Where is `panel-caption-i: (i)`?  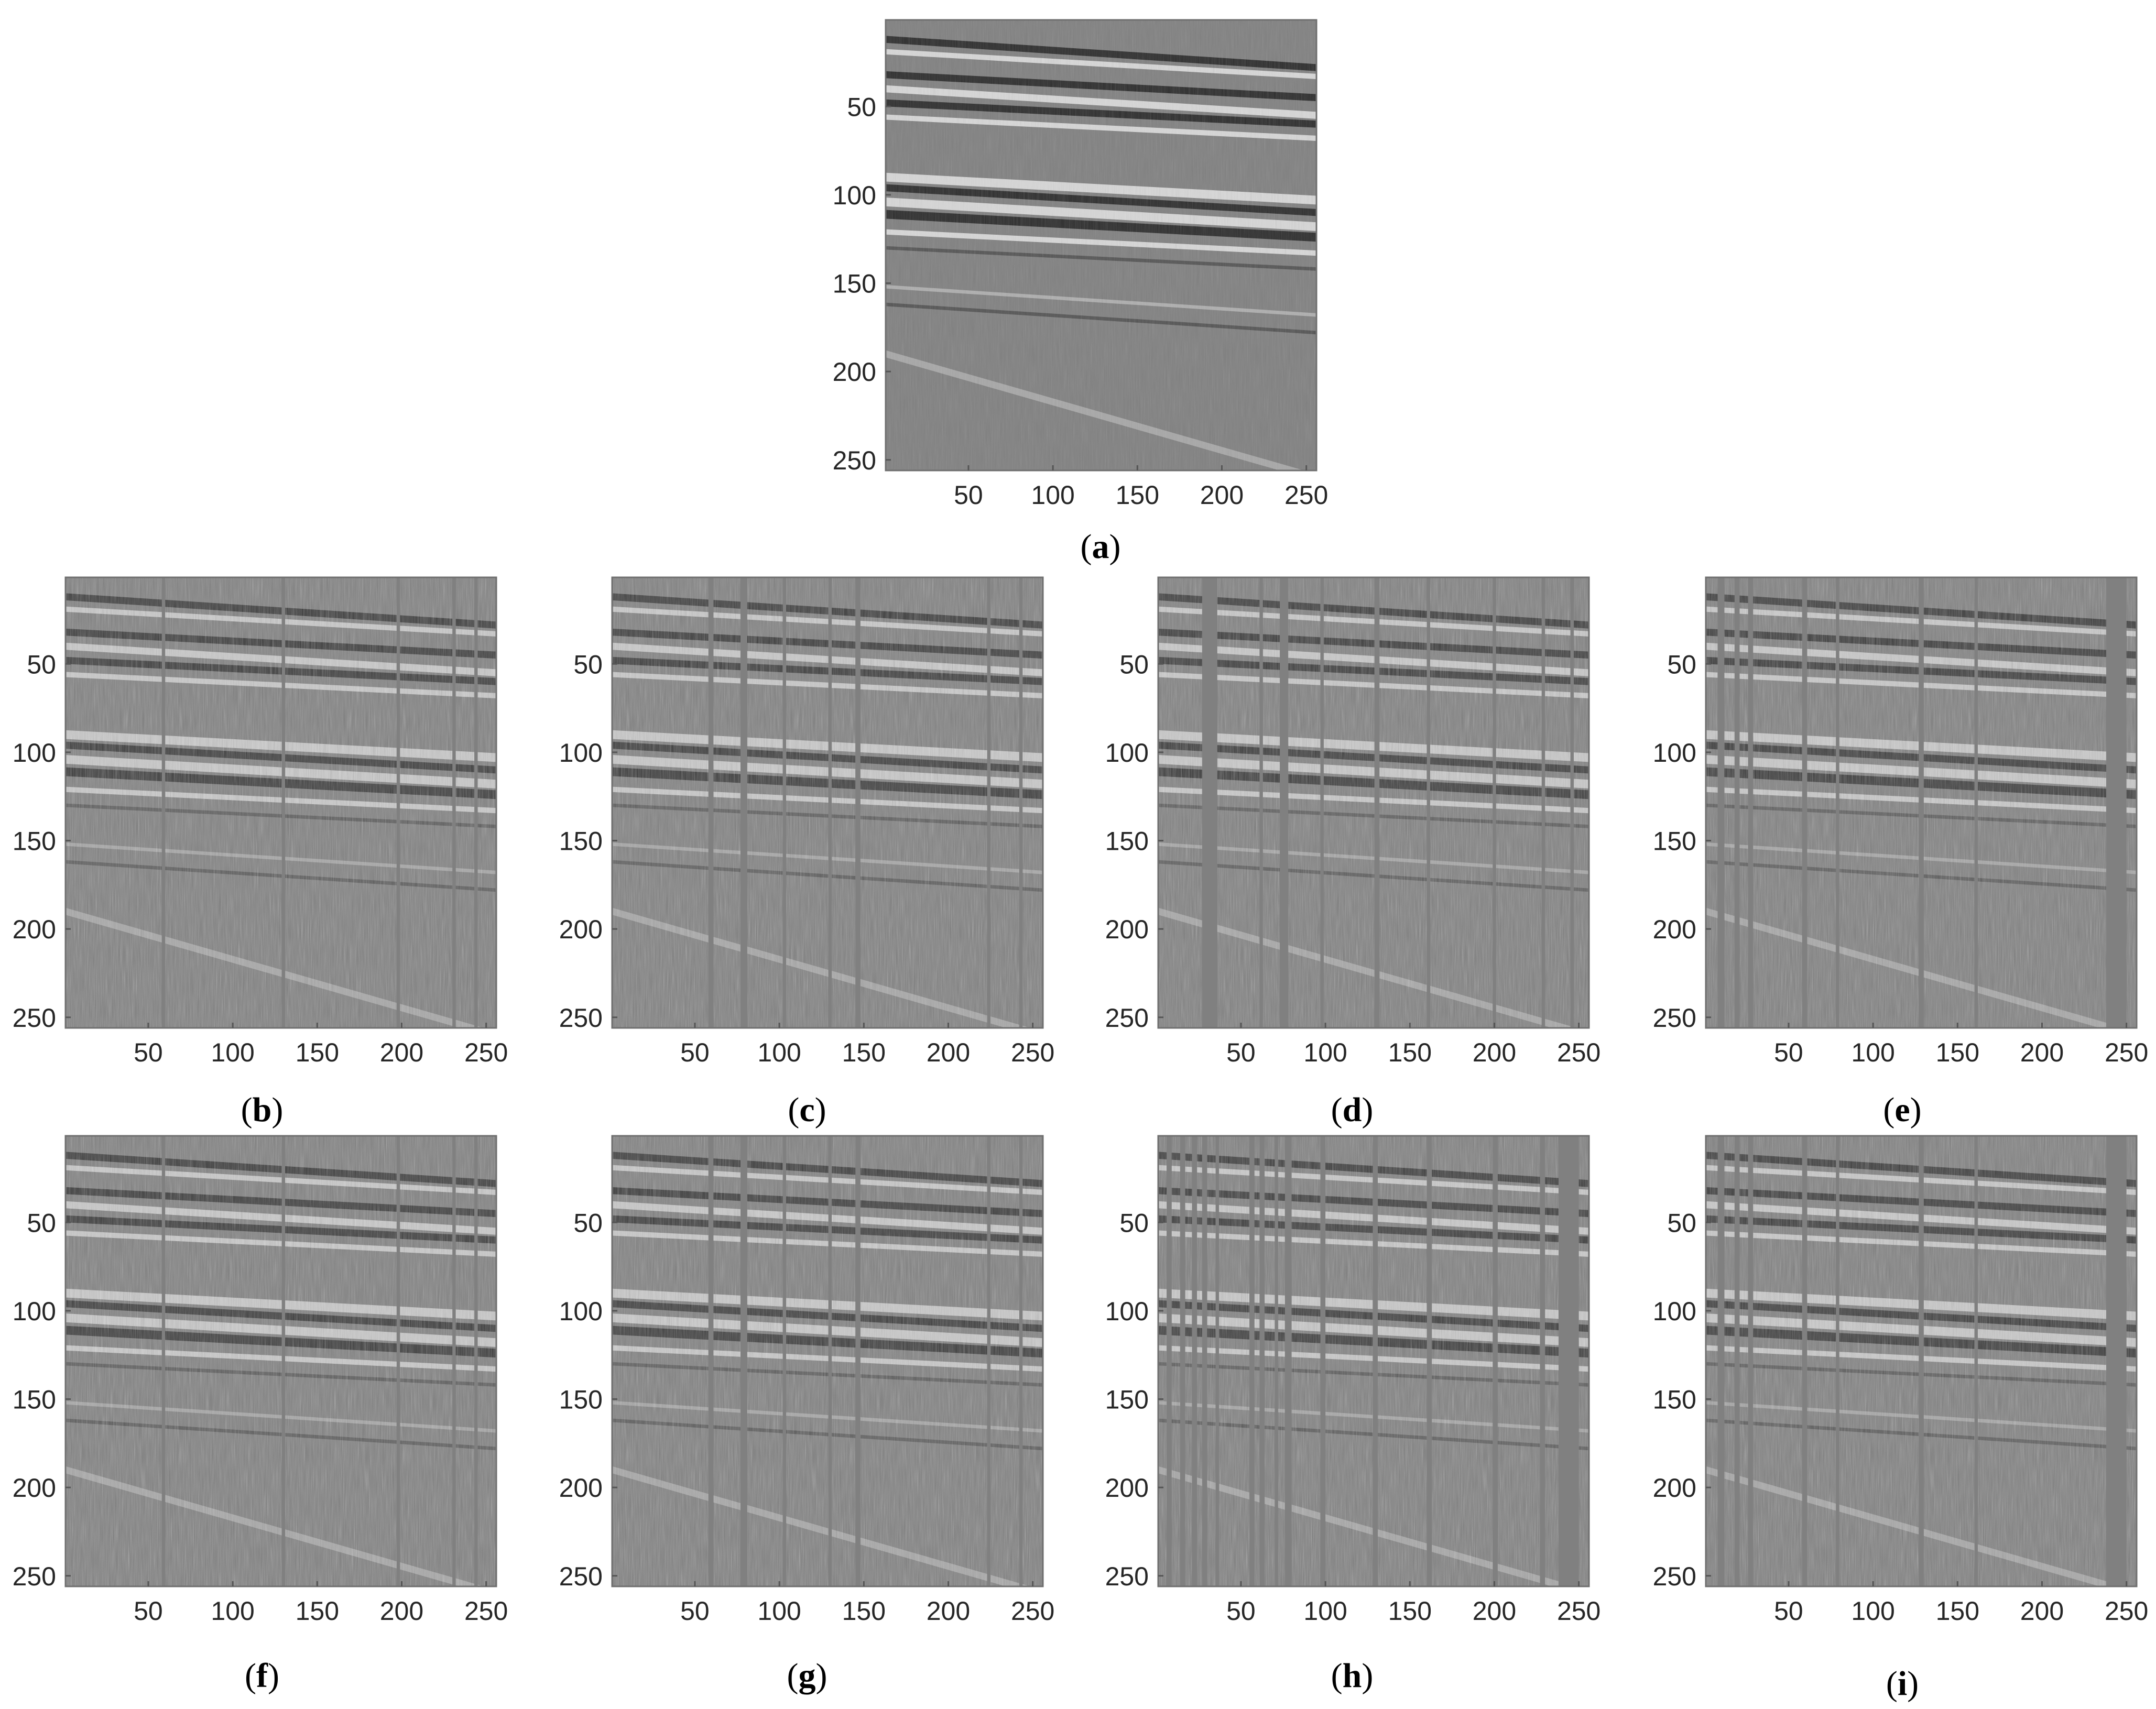
panel-caption-i: (i) is located at coordinates (1902, 1684).